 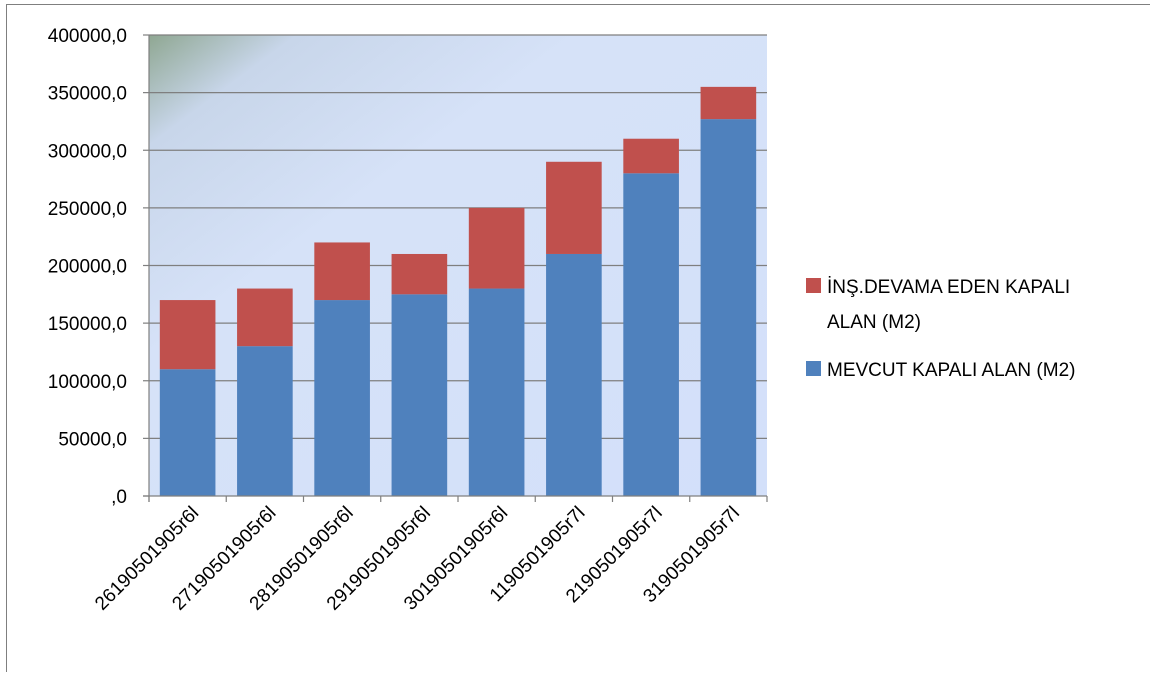 What do you see at coordinates (948, 287) in the screenshot?
I see `legend-label-0-line-0: İNŞ.DEVAMA EDEN KAPALI` at bounding box center [948, 287].